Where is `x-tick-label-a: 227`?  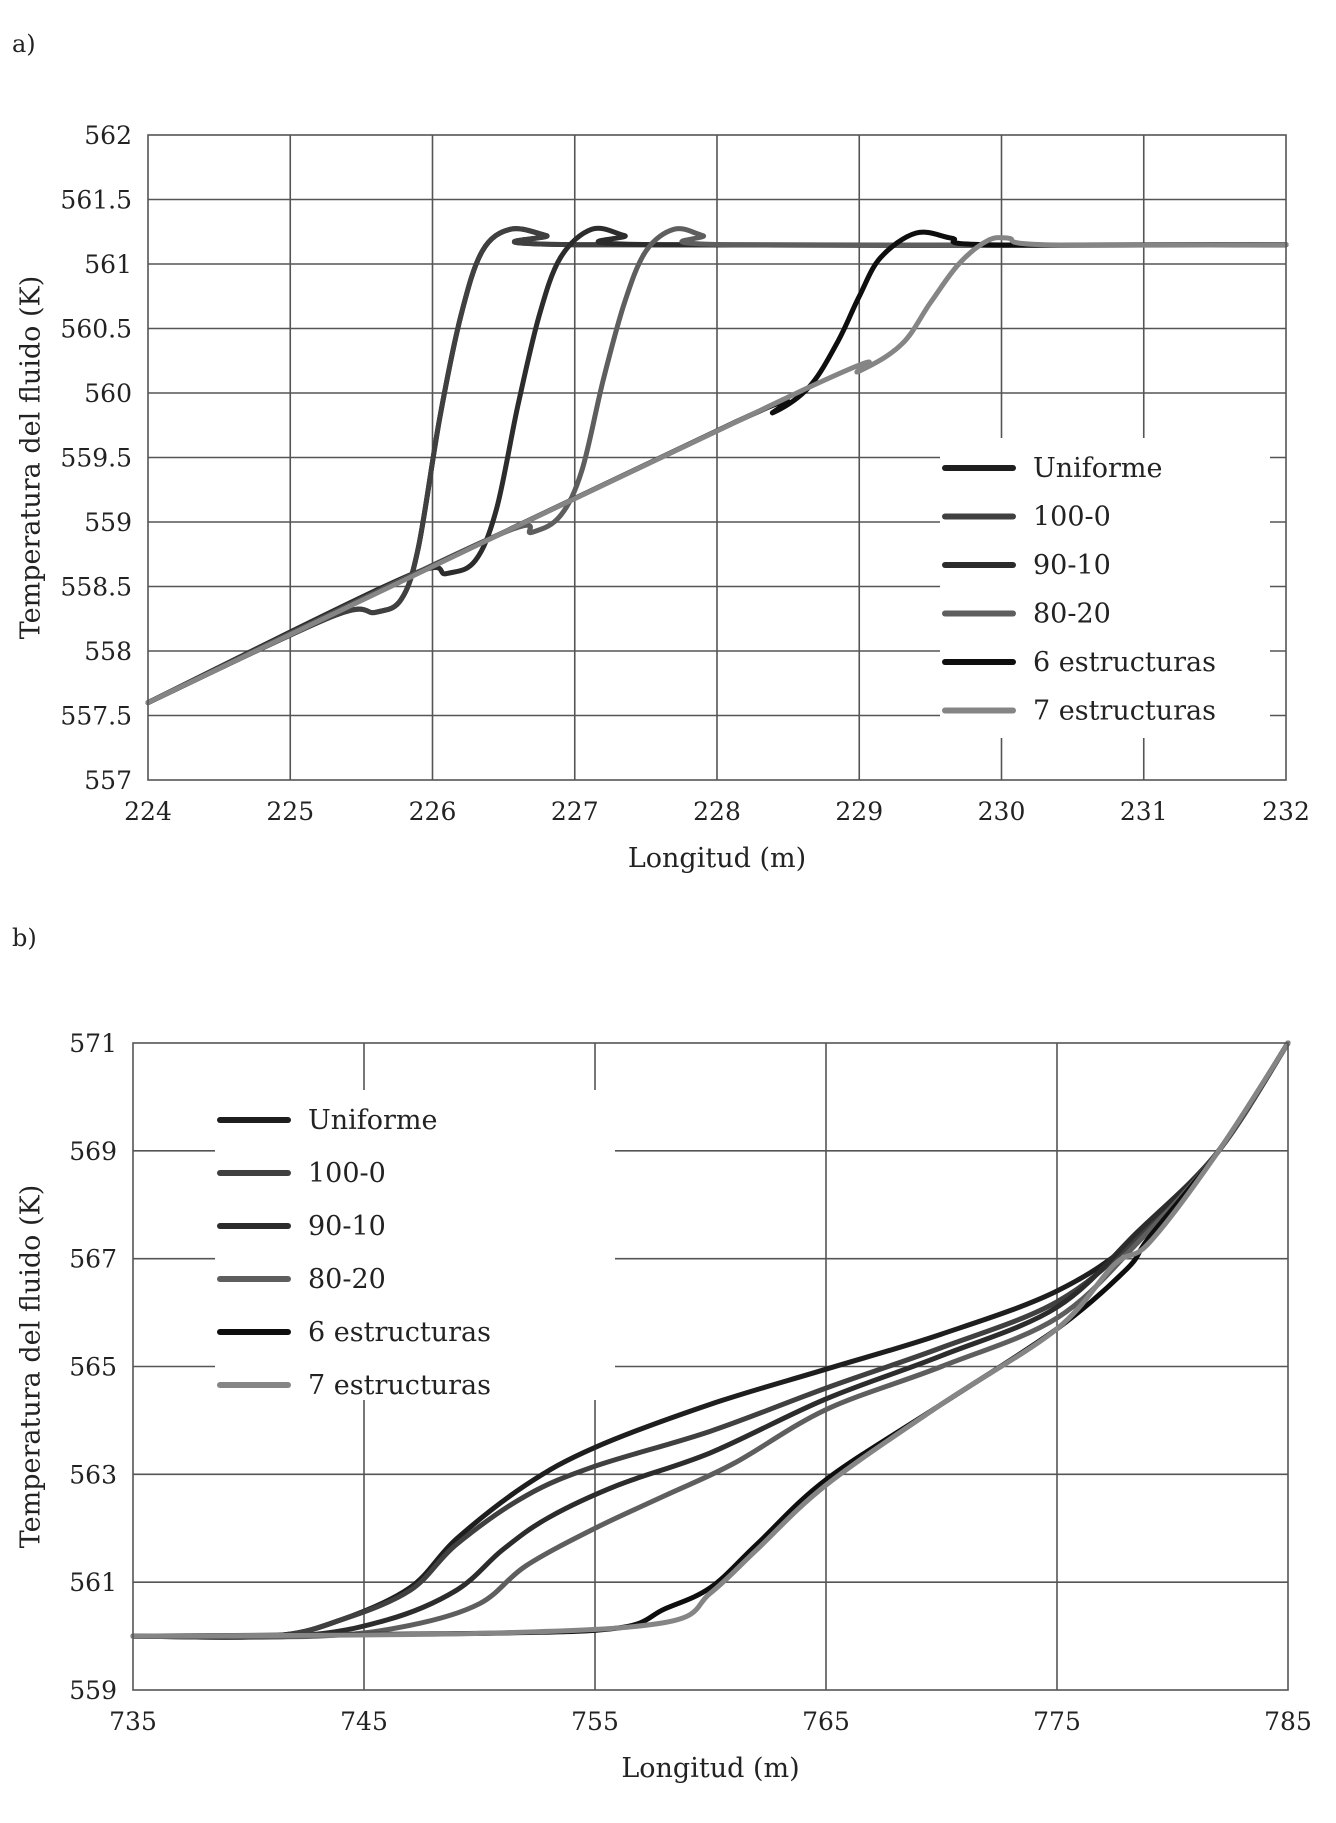 x-tick-label-a: 227 is located at coordinates (575, 811).